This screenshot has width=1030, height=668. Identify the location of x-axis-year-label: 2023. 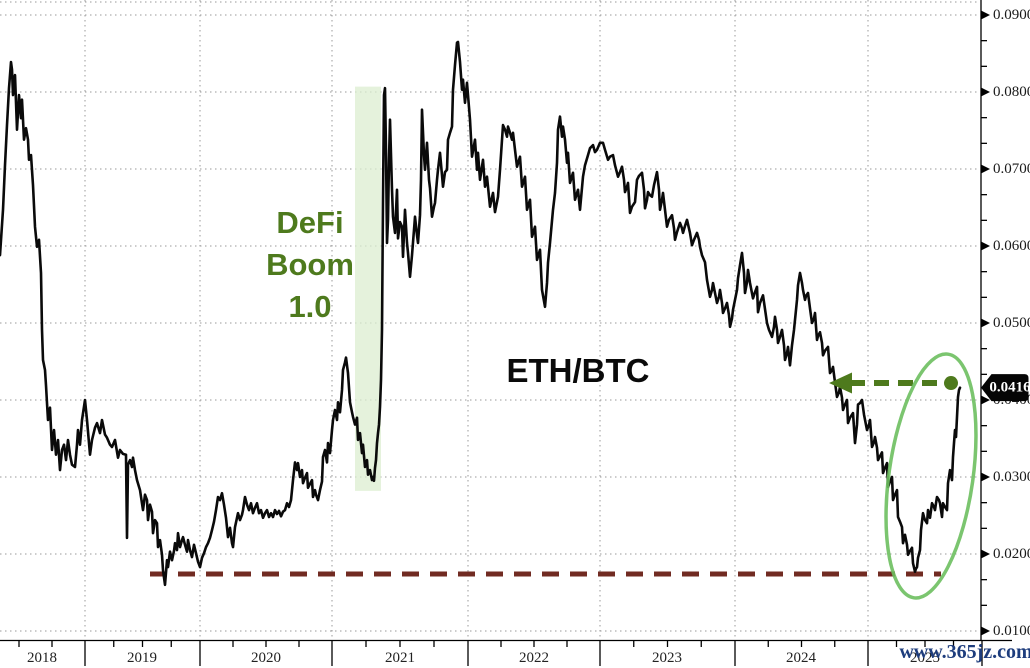
(667, 658).